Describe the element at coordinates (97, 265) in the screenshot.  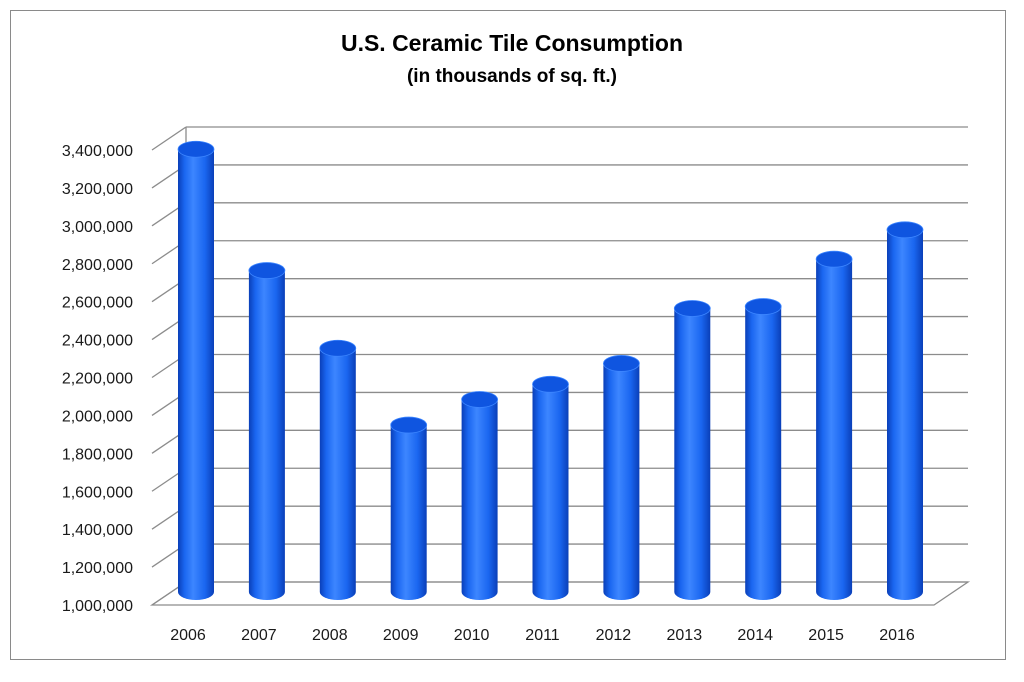
I see `y-tick-label: 2,800,000` at that location.